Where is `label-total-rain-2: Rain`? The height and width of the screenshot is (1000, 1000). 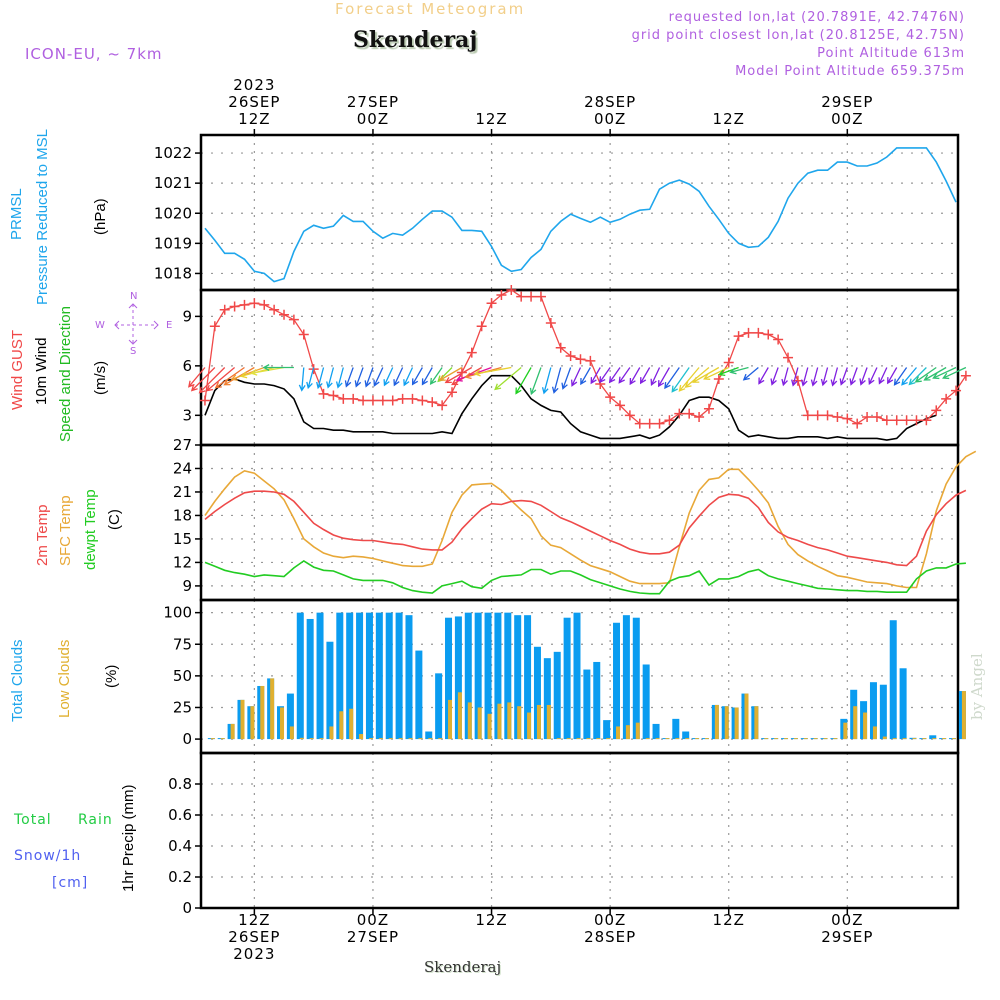 label-total-rain-2: Rain is located at coordinates (95, 820).